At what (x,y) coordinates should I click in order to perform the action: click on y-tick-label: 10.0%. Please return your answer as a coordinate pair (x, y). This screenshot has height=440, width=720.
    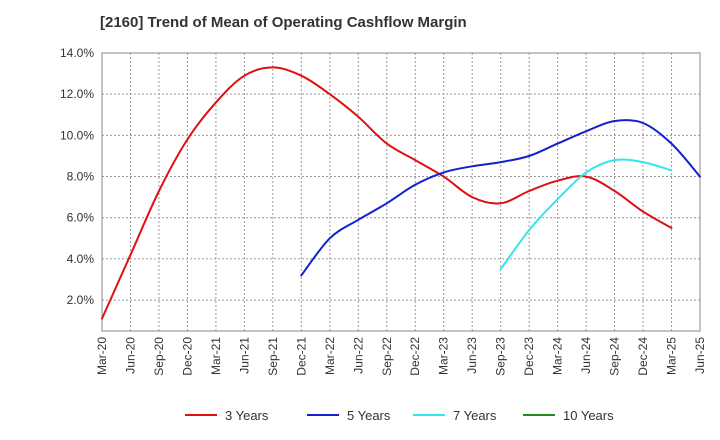
    Looking at the image, I should click on (77, 135).